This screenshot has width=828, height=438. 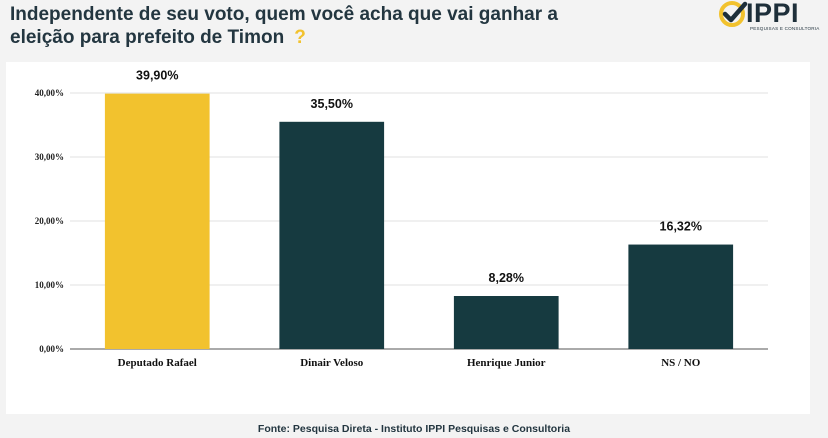 I want to click on data-label: 16,32%, so click(x=681, y=227).